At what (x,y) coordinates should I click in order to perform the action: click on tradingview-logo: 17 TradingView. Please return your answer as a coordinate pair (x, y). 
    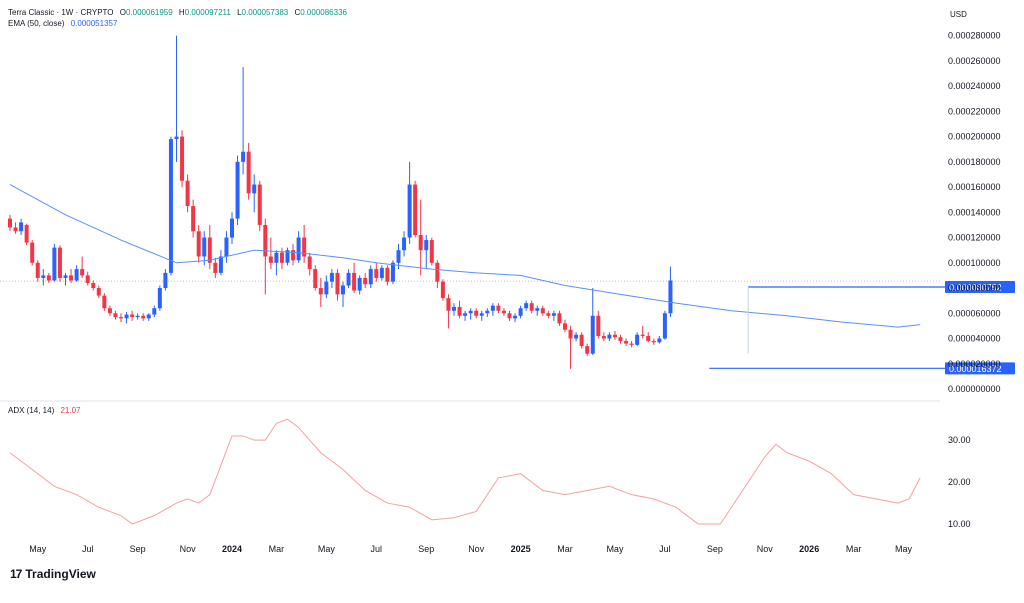
    Looking at the image, I should click on (53, 574).